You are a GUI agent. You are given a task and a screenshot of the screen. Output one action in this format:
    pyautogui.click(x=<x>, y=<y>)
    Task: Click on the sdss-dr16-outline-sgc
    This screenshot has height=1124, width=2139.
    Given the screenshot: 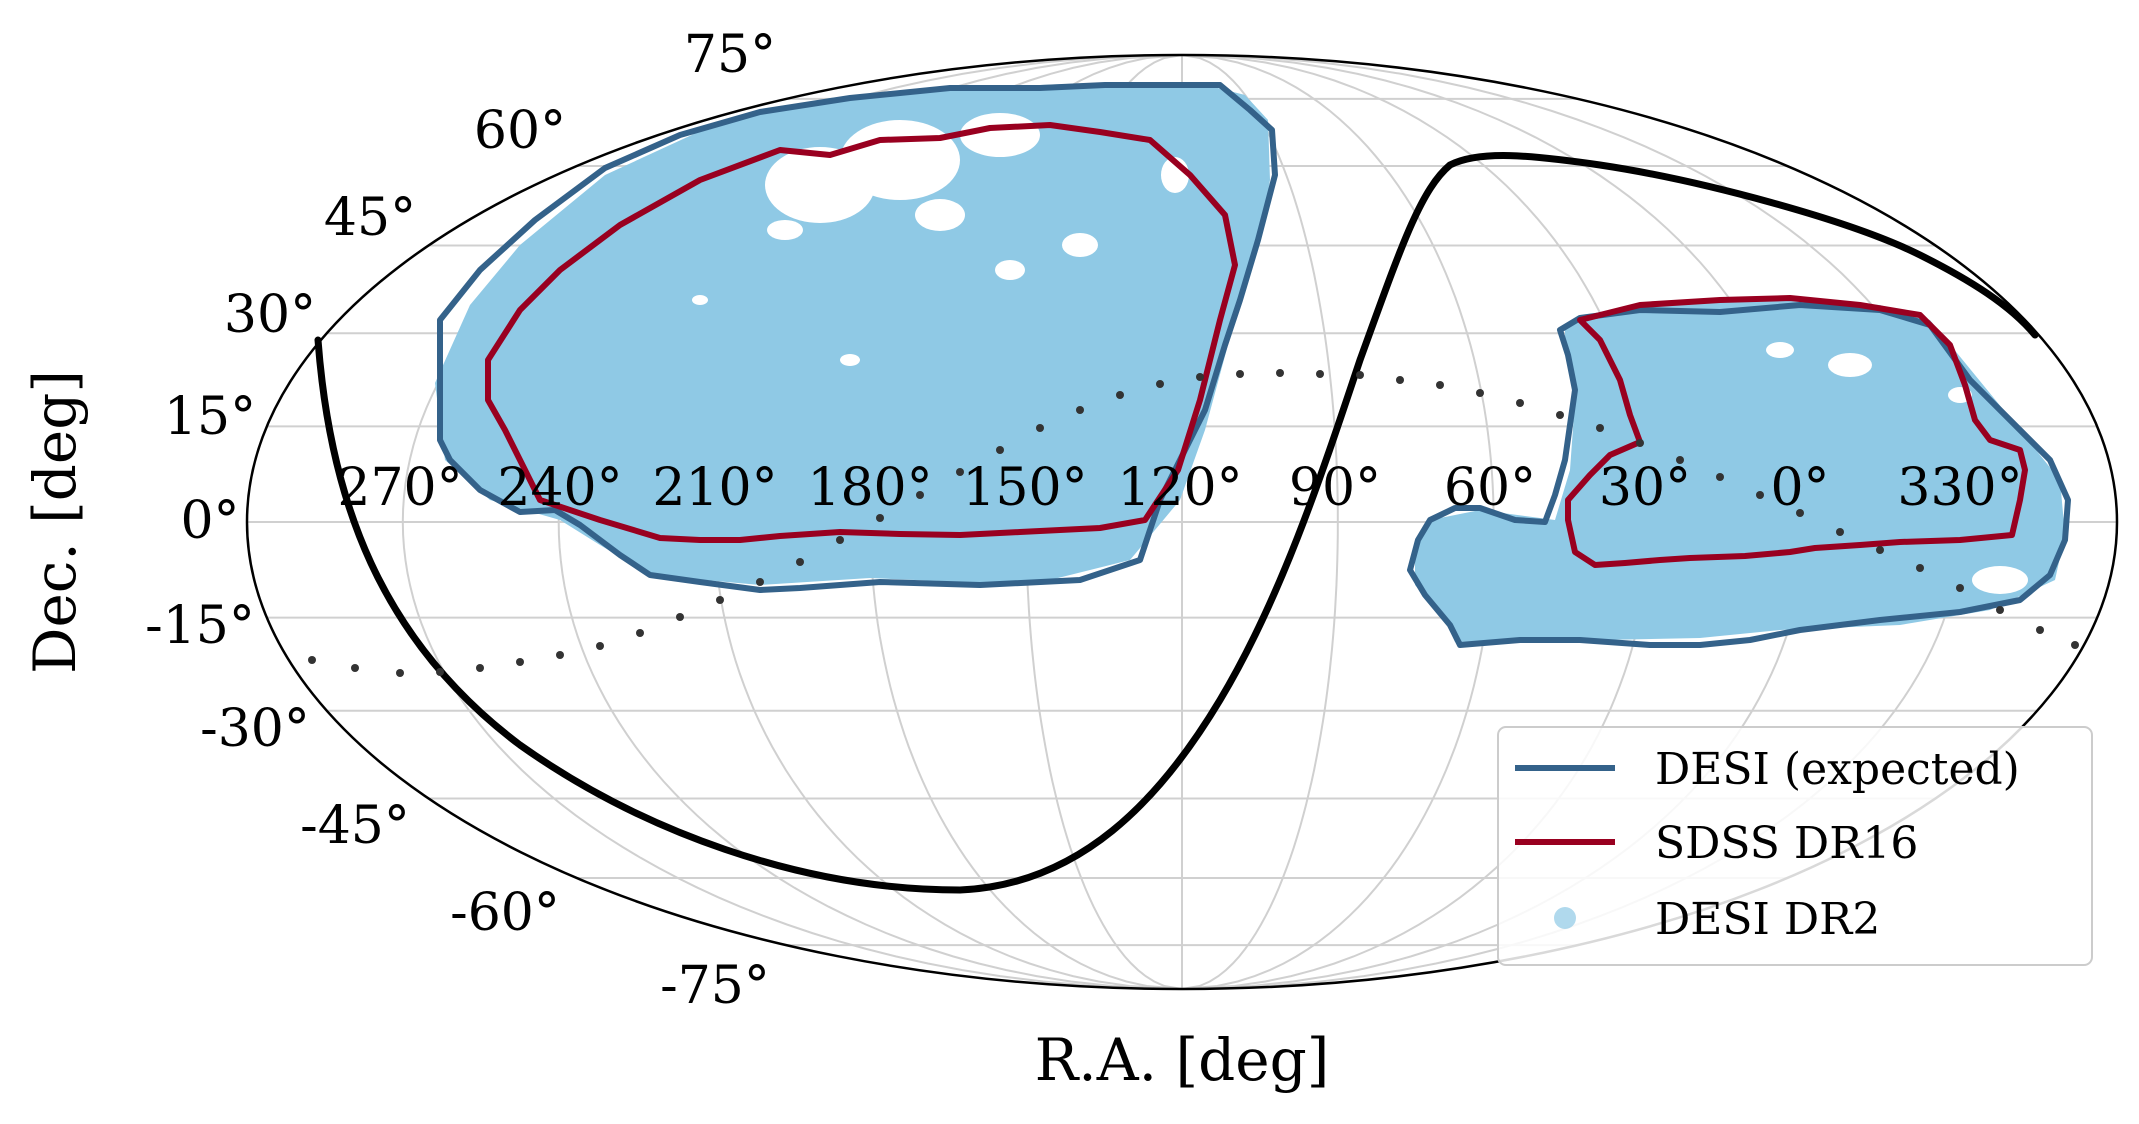 What is the action you would take?
    pyautogui.click(x=1796, y=431)
    